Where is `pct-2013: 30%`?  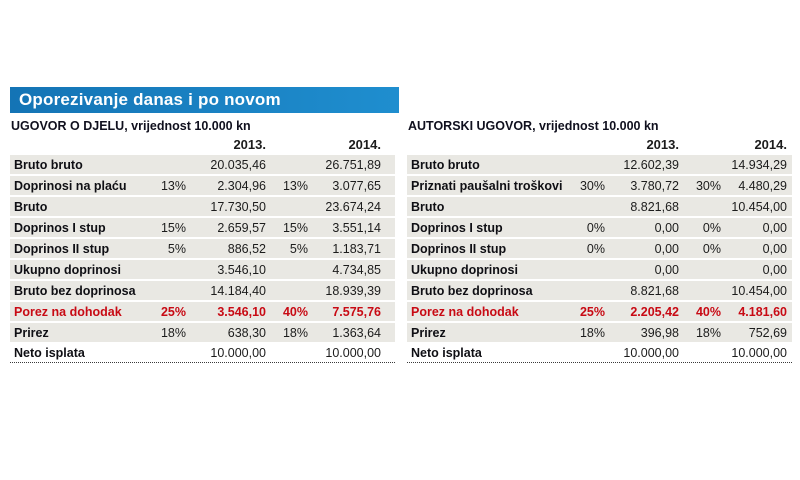
pct-2013: 30% is located at coordinates (592, 185).